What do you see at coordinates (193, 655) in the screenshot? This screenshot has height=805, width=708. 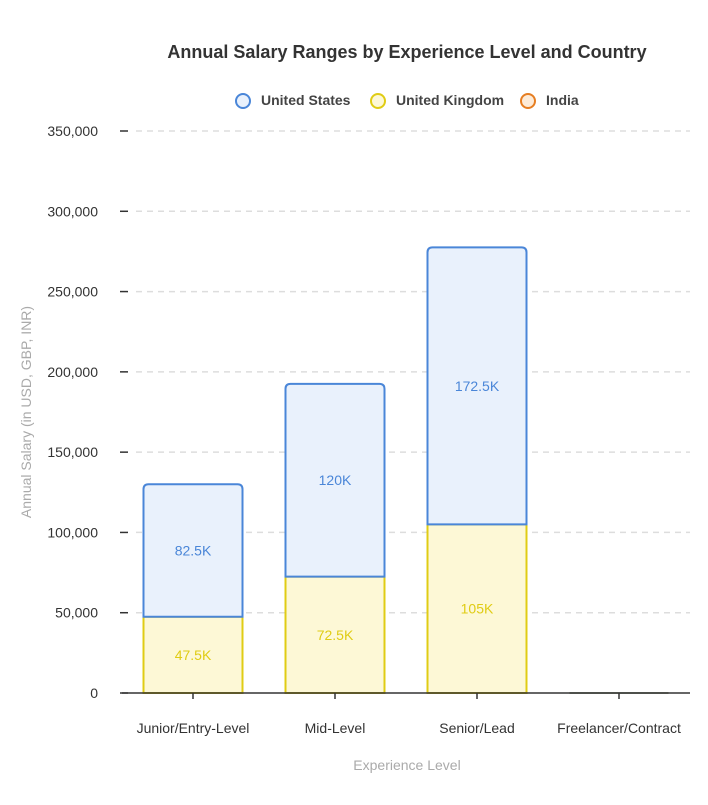 I see `data-label: 47.5K` at bounding box center [193, 655].